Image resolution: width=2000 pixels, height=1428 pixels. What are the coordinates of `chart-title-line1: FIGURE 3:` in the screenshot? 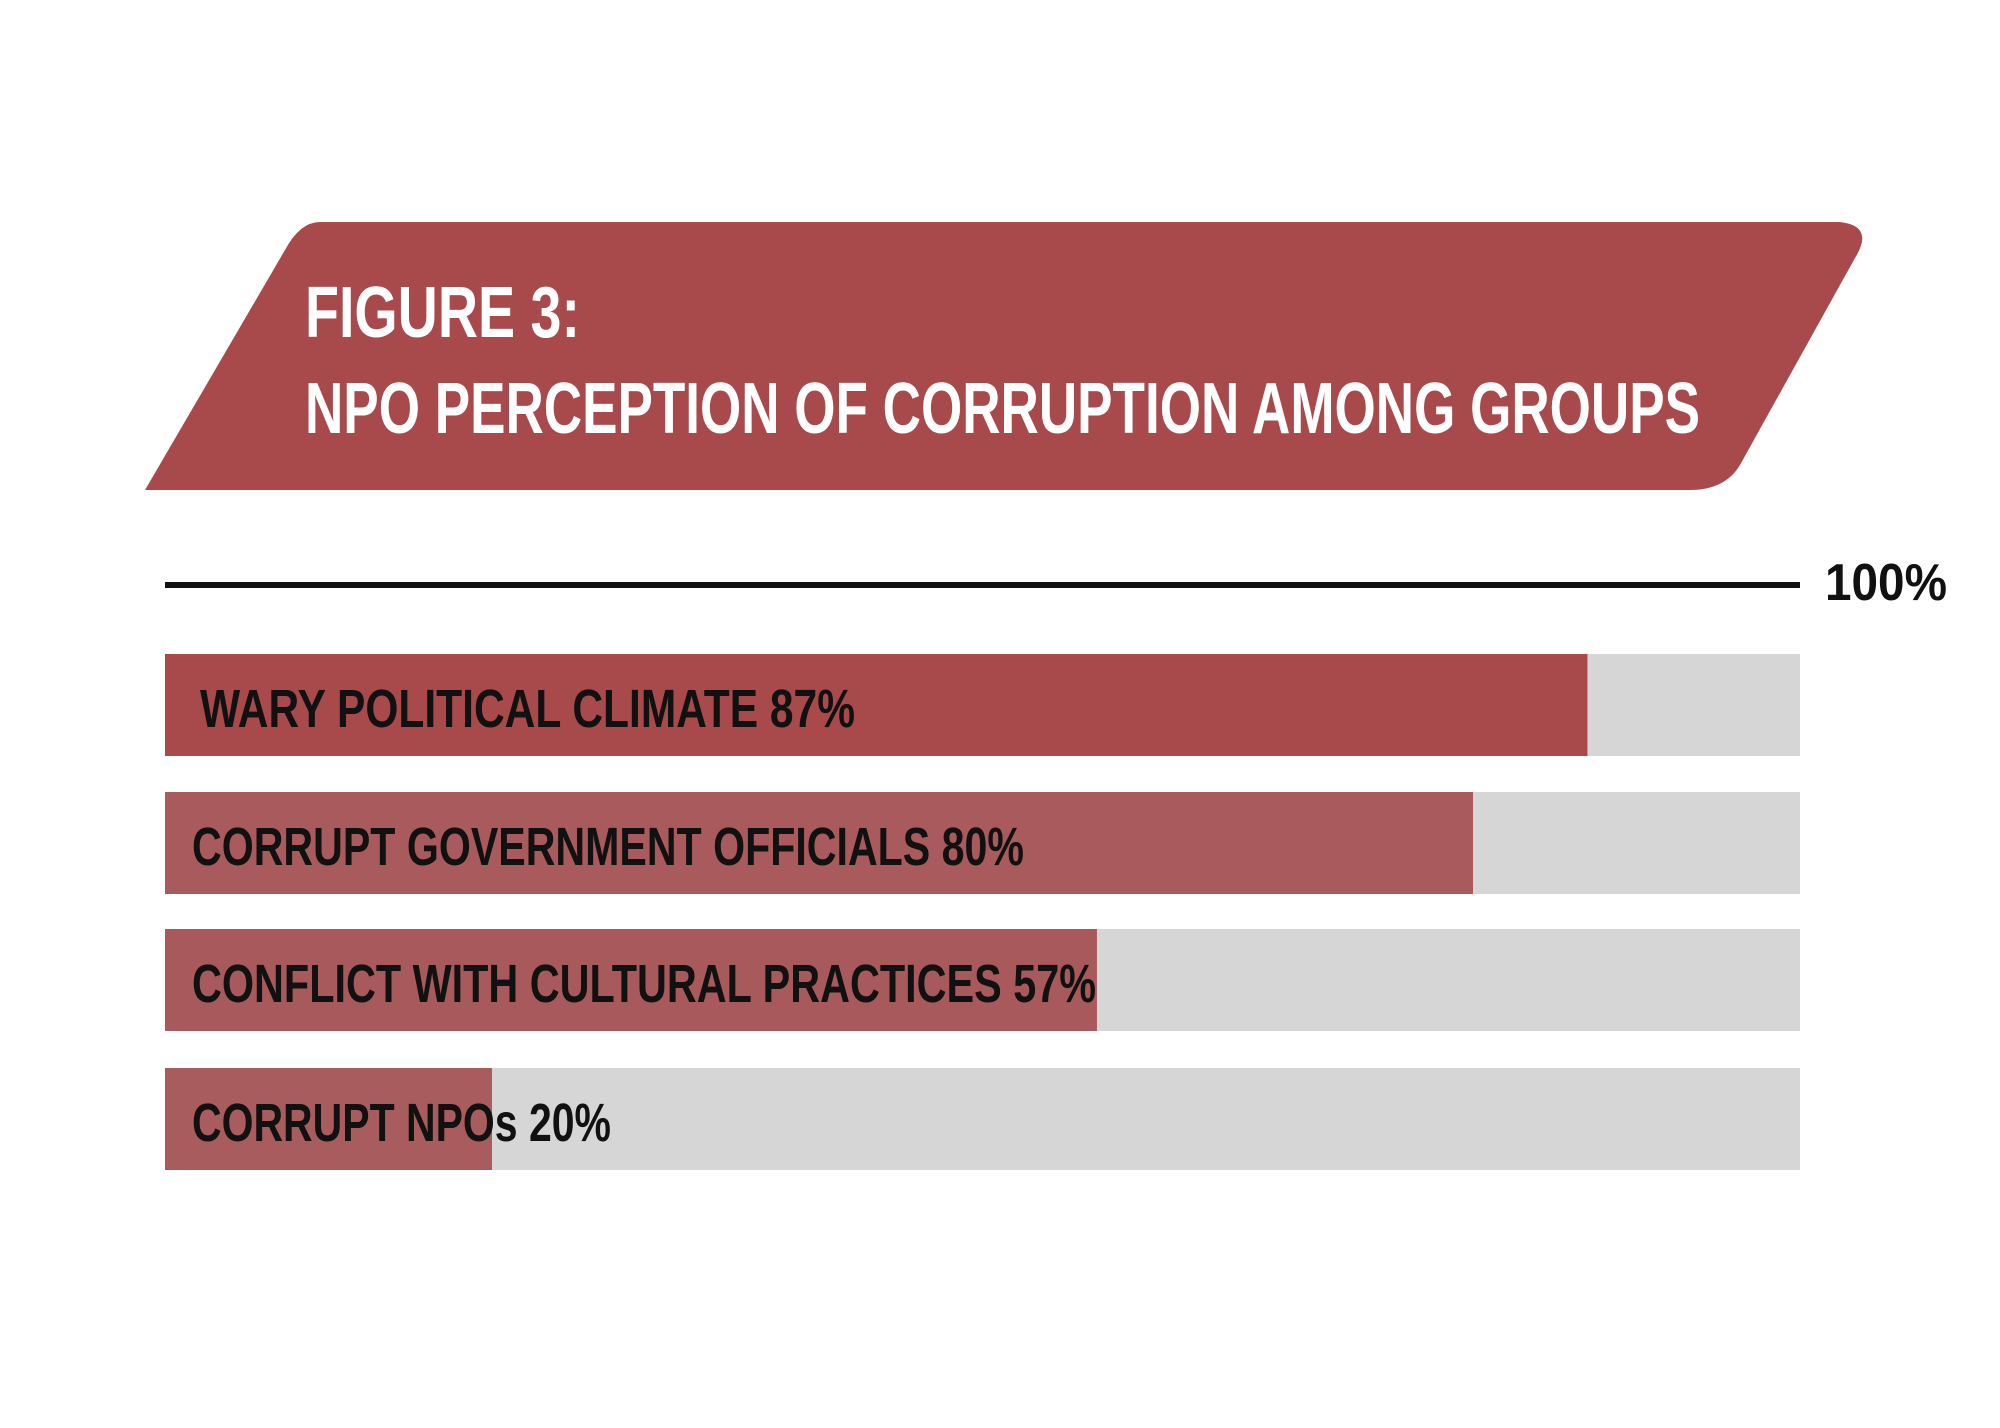 It's located at (442, 313).